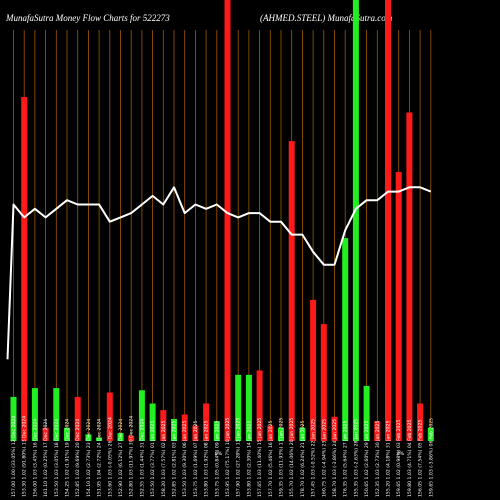 Image resolution: width=500 pixels, height=500 pixels. Describe the element at coordinates (132, 456) in the screenshot. I see `x-tick-label: 152.80 1.03 (11.97%) 30 Dec 2024` at that location.